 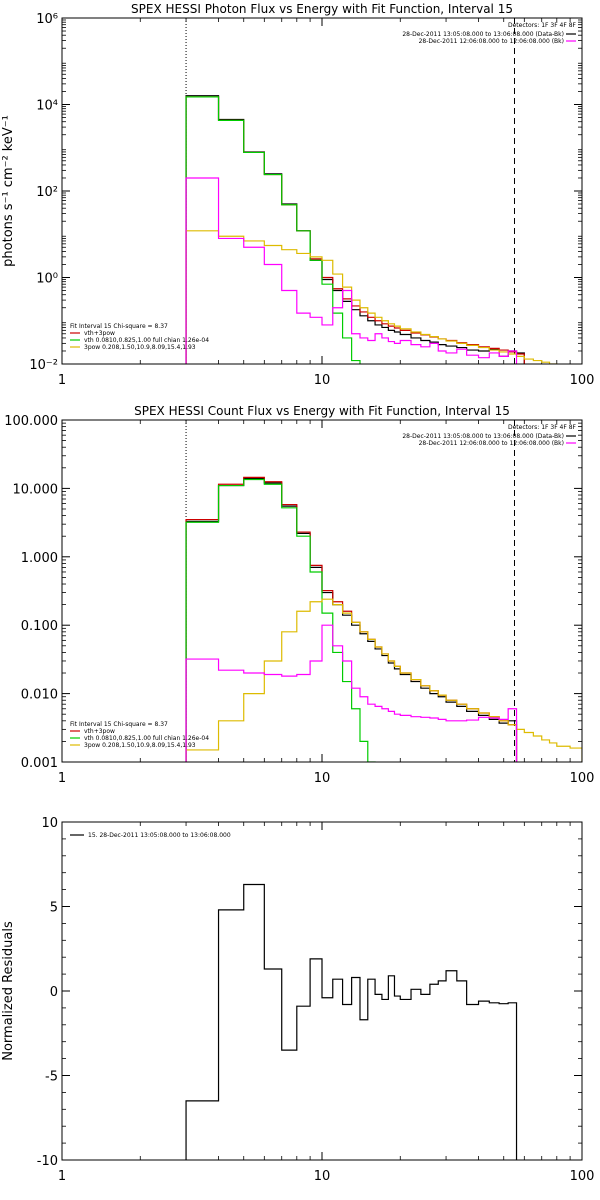 What do you see at coordinates (39, 558) in the screenshot?
I see `y-tick-label: 1.000` at bounding box center [39, 558].